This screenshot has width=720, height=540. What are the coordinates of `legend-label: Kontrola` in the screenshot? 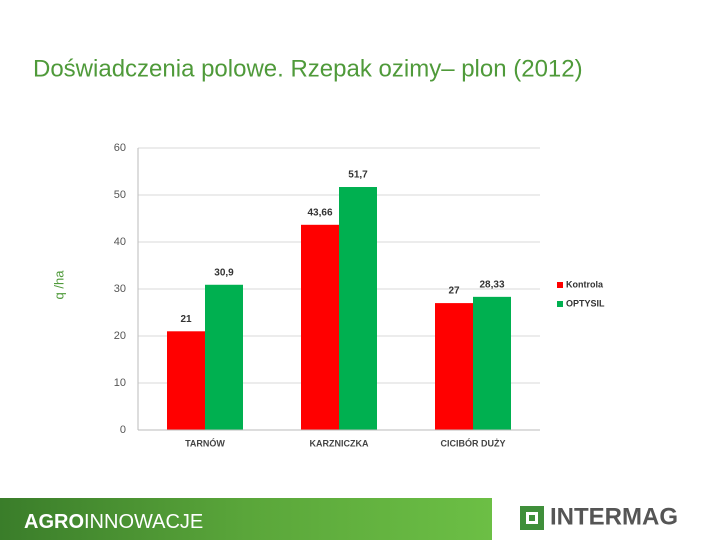 It's located at (585, 284).